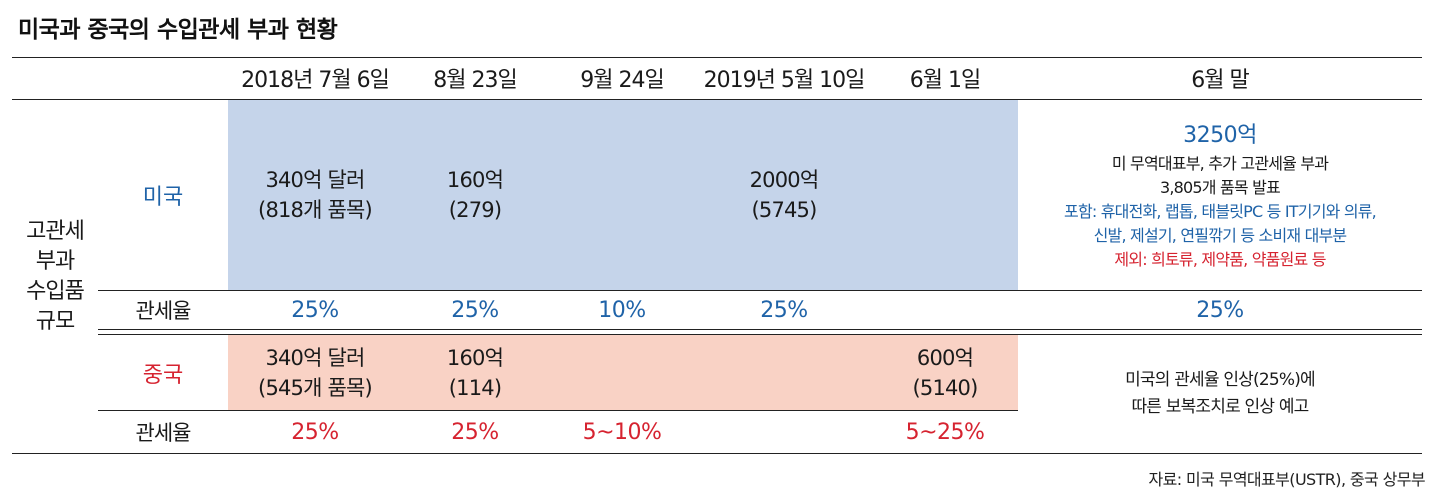  What do you see at coordinates (945, 357) in the screenshot?
I see `amount-value: 600억` at bounding box center [945, 357].